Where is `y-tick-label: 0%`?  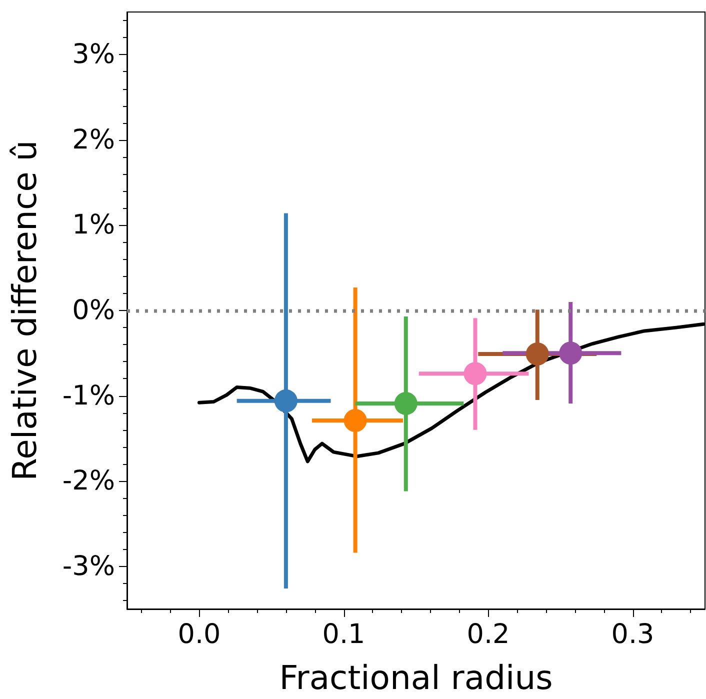
y-tick-label: 0% is located at coordinates (93, 310).